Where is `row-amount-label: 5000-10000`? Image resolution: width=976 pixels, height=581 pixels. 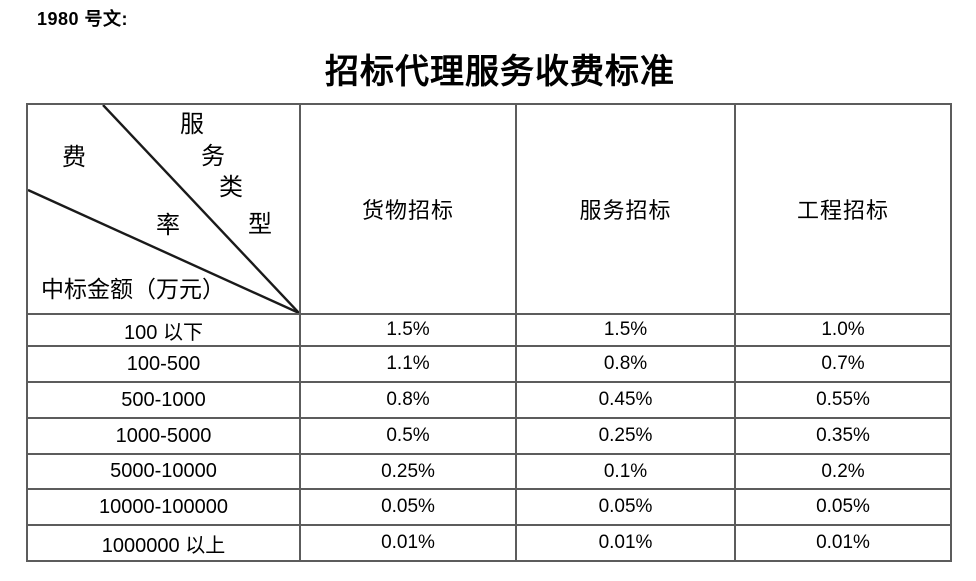
row-amount-label: 5000-10000 is located at coordinates (163, 471).